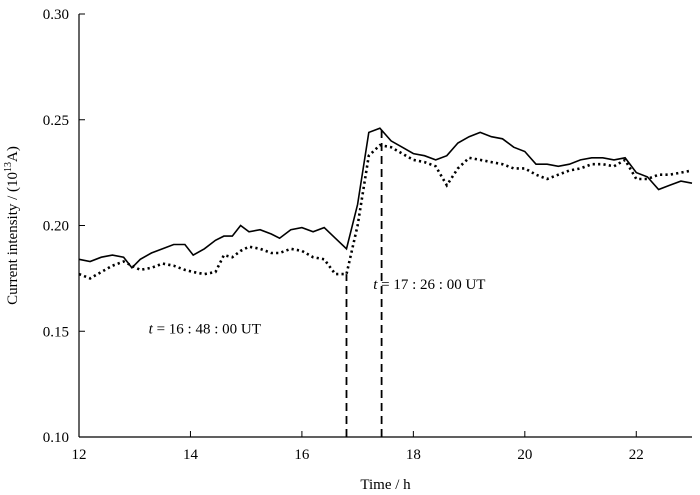 This screenshot has width=700, height=495. Describe the element at coordinates (302, 455) in the screenshot. I see `x-tick-label: 16` at that location.